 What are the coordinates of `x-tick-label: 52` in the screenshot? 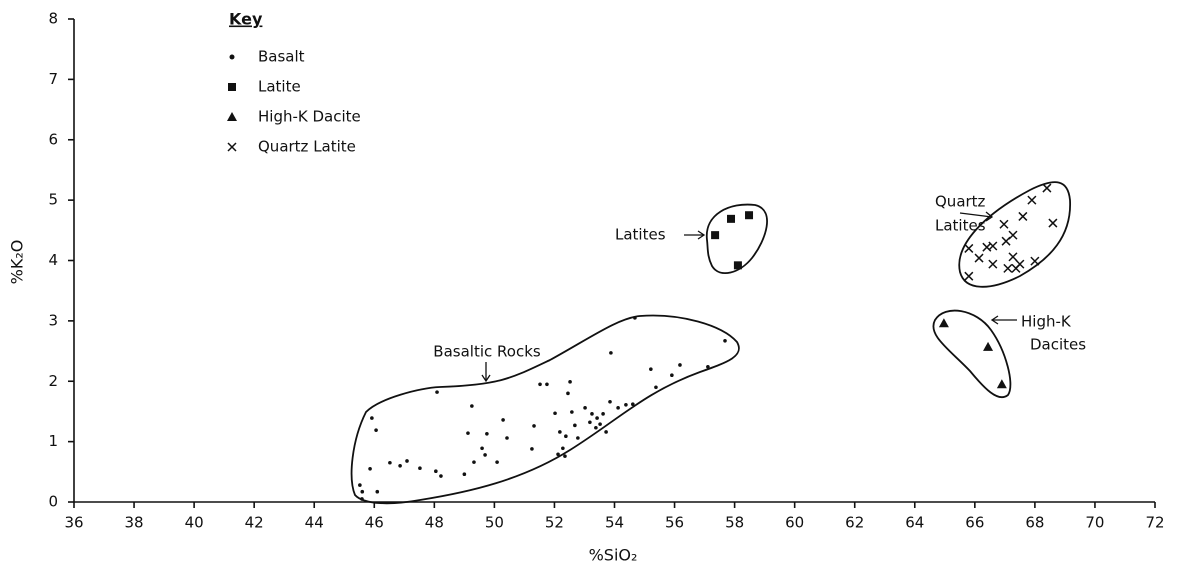 It's located at (554, 523).